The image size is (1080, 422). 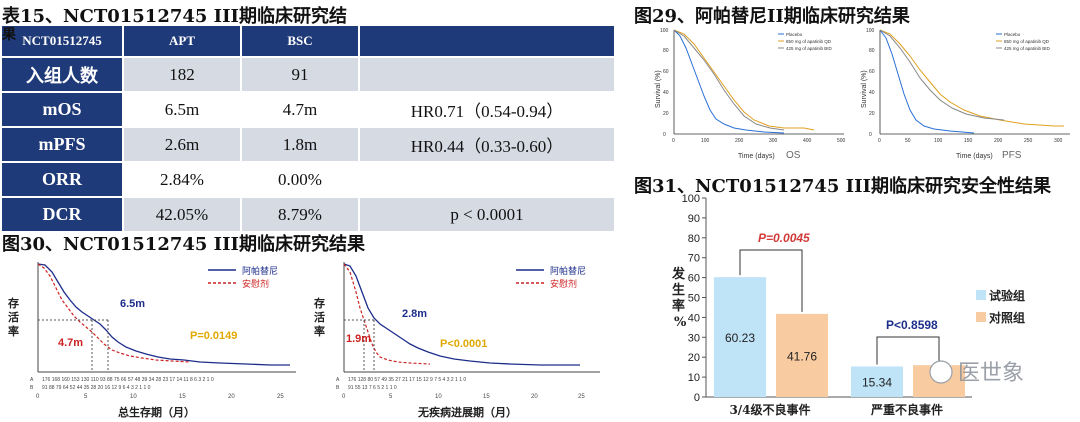 I want to click on fig30-right-xtick: 5, so click(x=391, y=397).